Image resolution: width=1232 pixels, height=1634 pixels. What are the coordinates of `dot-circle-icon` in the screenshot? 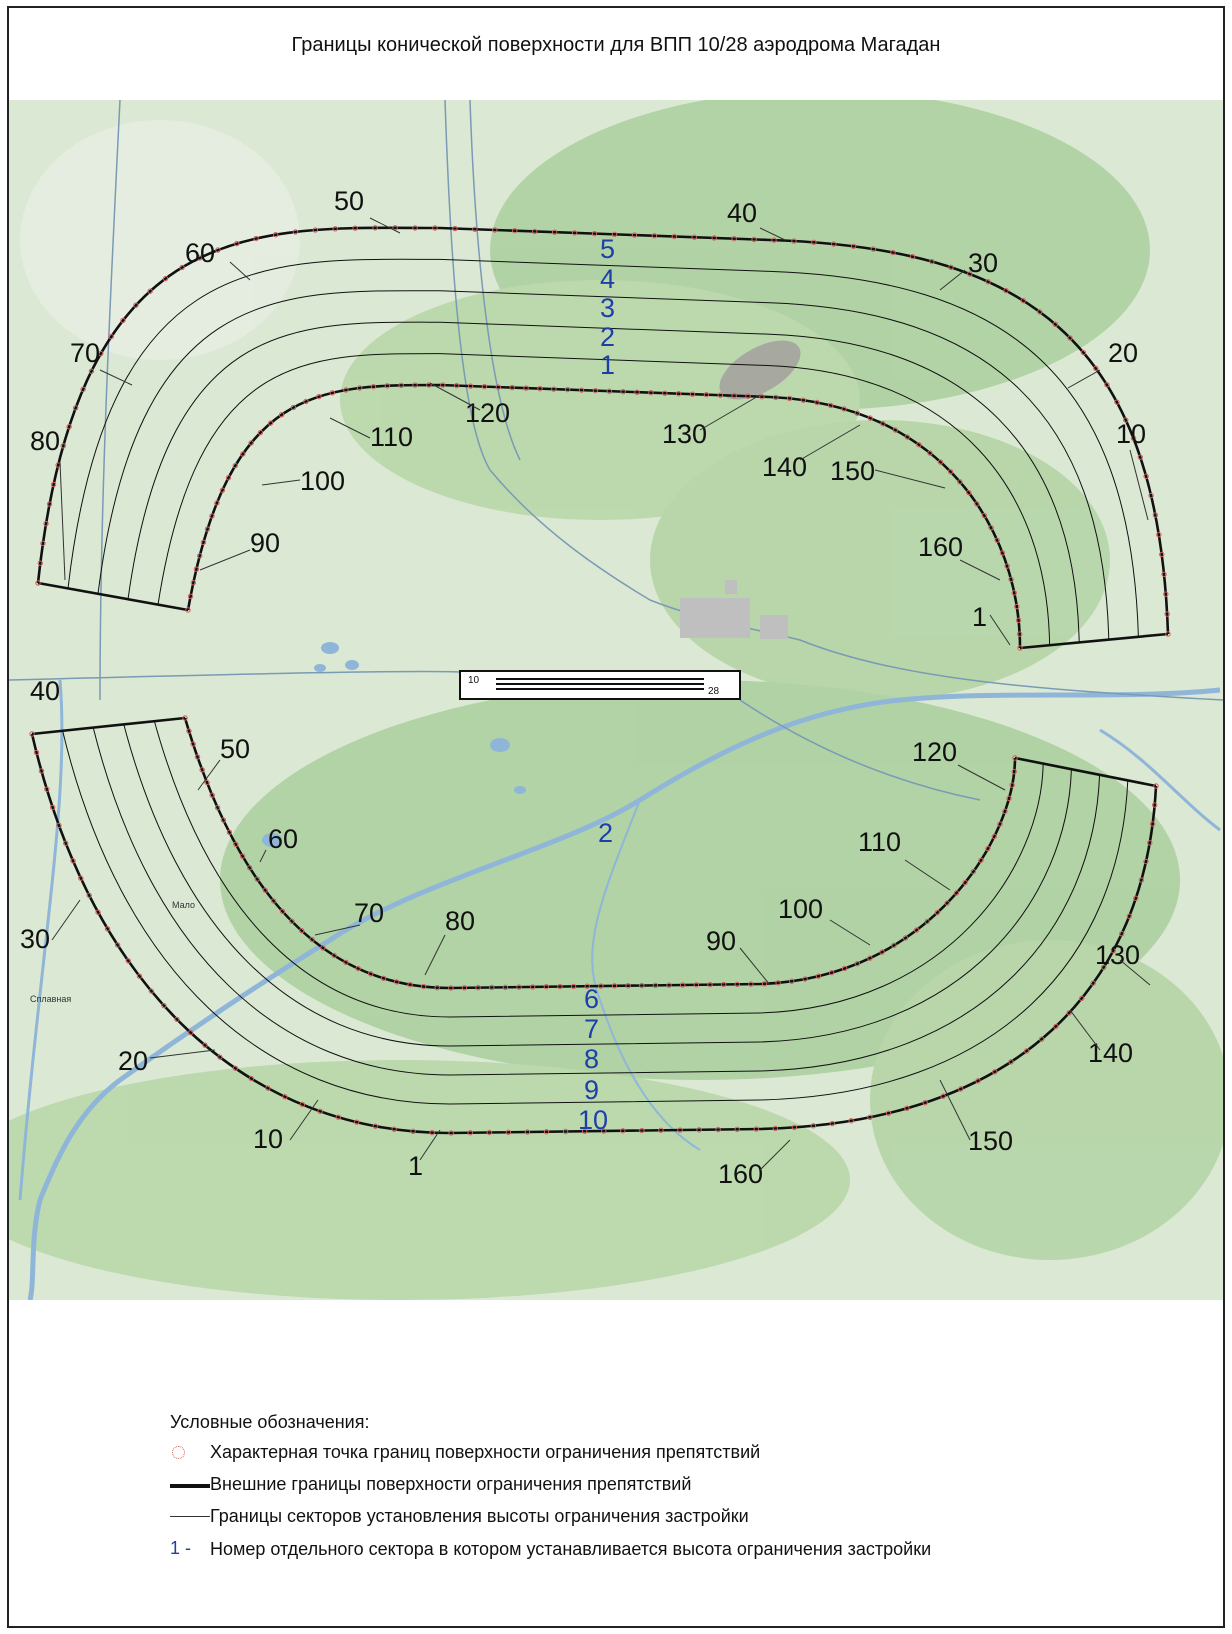 It's located at (190, 1453).